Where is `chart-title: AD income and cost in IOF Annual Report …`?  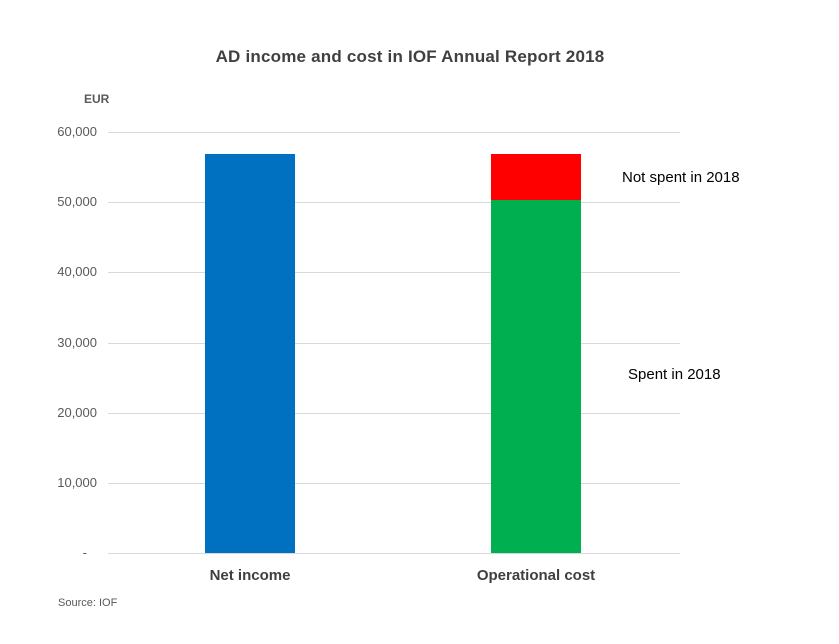 chart-title: AD income and cost in IOF Annual Report … is located at coordinates (410, 56).